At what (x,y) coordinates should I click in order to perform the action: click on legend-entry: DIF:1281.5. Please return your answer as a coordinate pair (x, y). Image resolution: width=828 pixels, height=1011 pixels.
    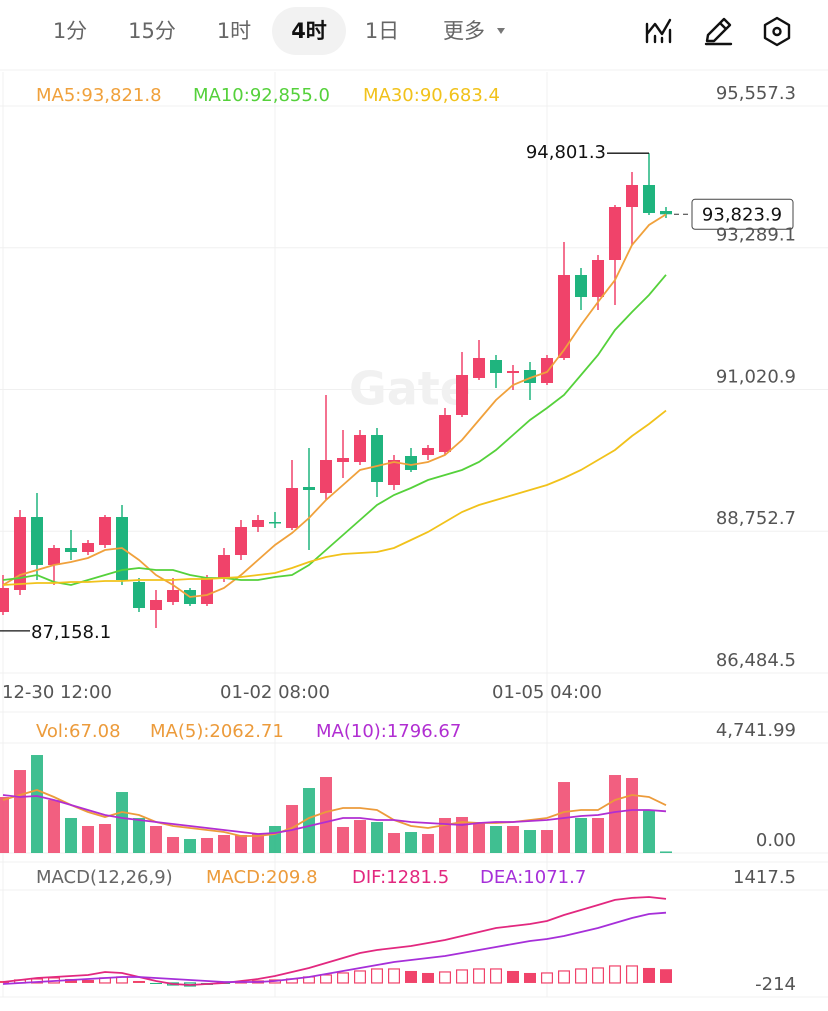
    Looking at the image, I should click on (400, 877).